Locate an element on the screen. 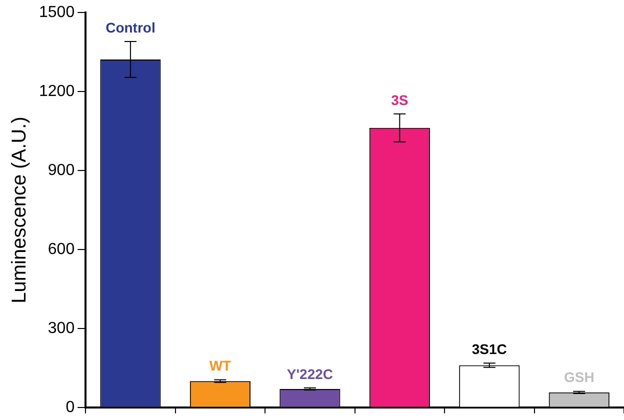  y-tick-label: 300 is located at coordinates (61, 328).